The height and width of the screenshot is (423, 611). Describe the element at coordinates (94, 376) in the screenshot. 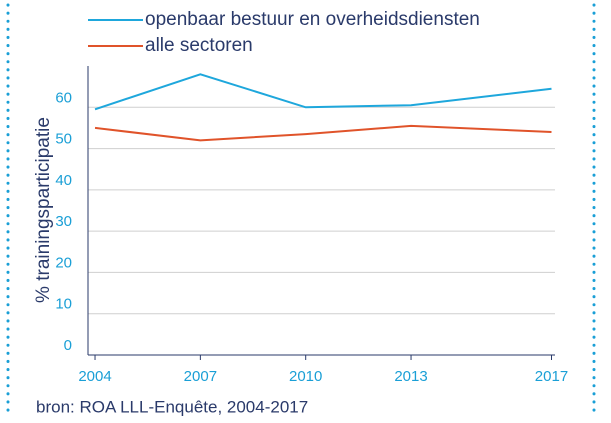

I see `x-tick-label: 2004` at that location.